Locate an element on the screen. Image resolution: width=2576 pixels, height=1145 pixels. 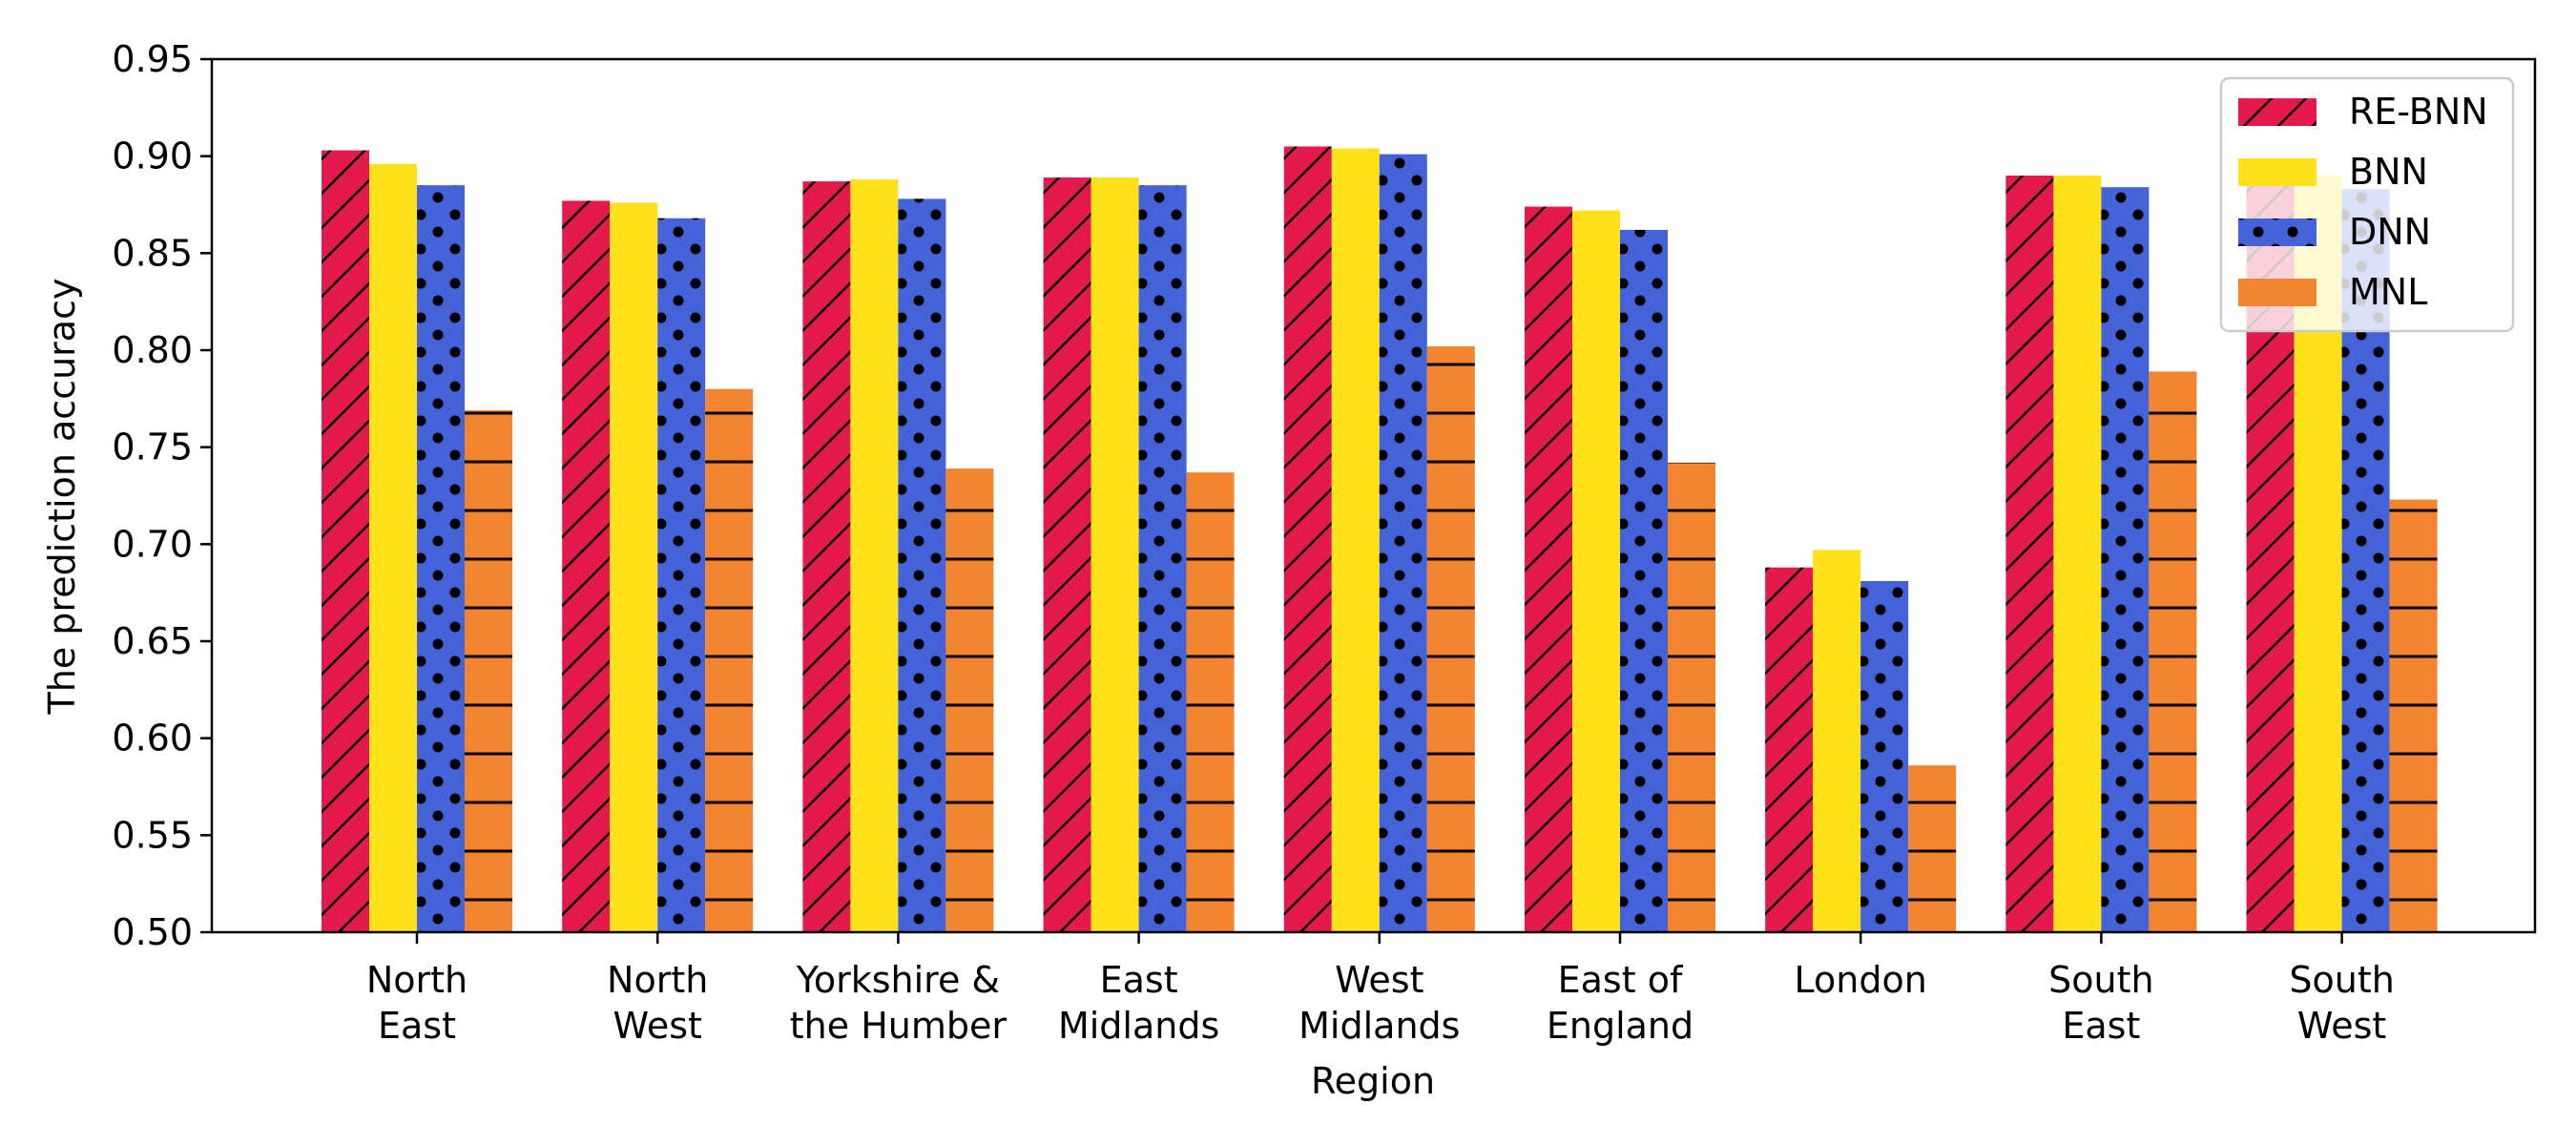
legend-label: DNN is located at coordinates (2390, 232).